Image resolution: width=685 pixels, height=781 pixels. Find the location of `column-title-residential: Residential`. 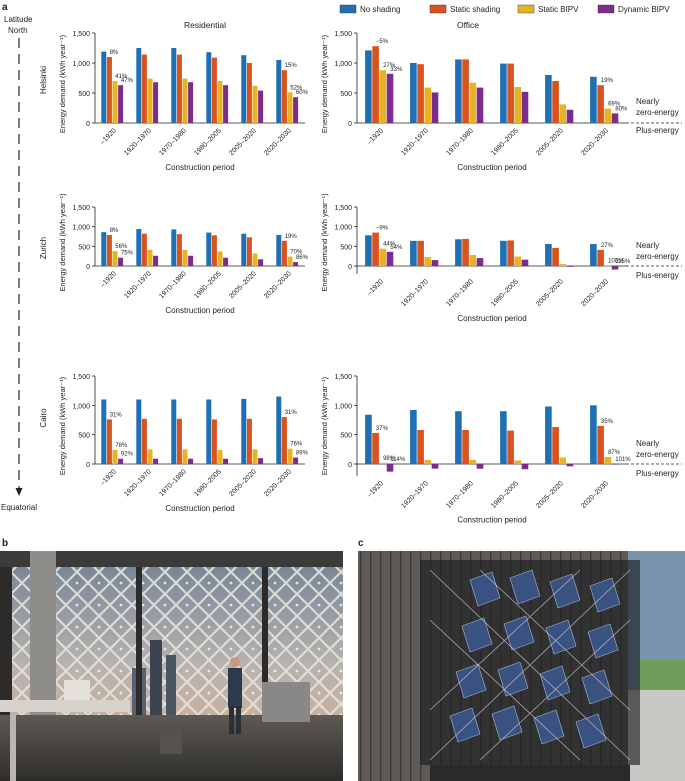

column-title-residential: Residential is located at coordinates (205, 25).